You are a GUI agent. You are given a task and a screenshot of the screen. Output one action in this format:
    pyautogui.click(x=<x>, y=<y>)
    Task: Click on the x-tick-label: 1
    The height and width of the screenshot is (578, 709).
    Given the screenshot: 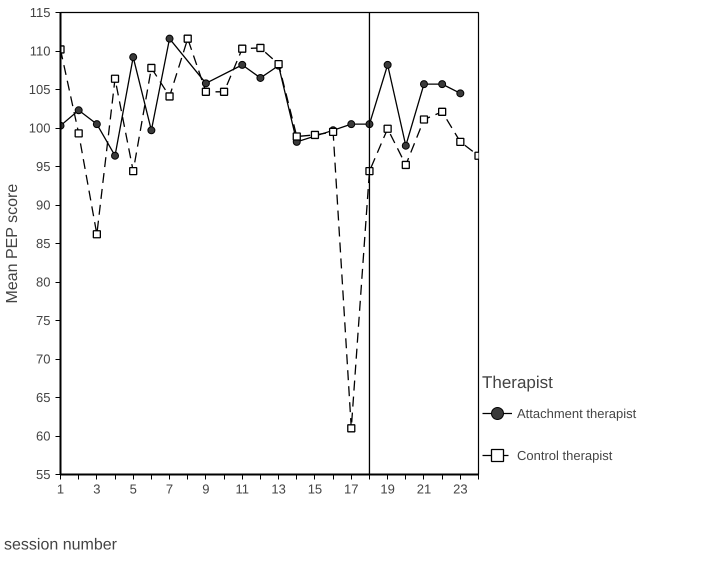 What is the action you would take?
    pyautogui.click(x=60, y=489)
    